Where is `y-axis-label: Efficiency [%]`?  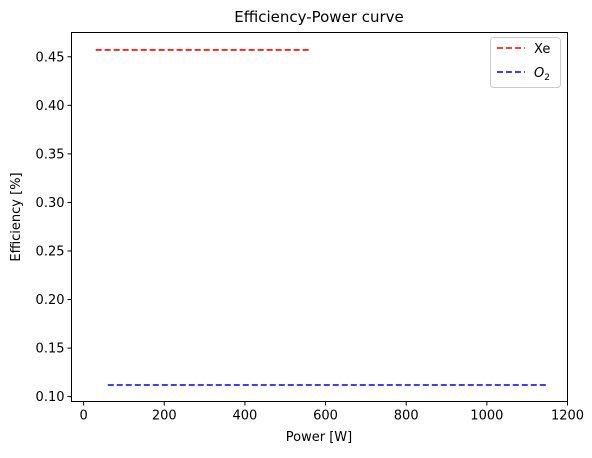
y-axis-label: Efficiency [%] is located at coordinates (16, 216).